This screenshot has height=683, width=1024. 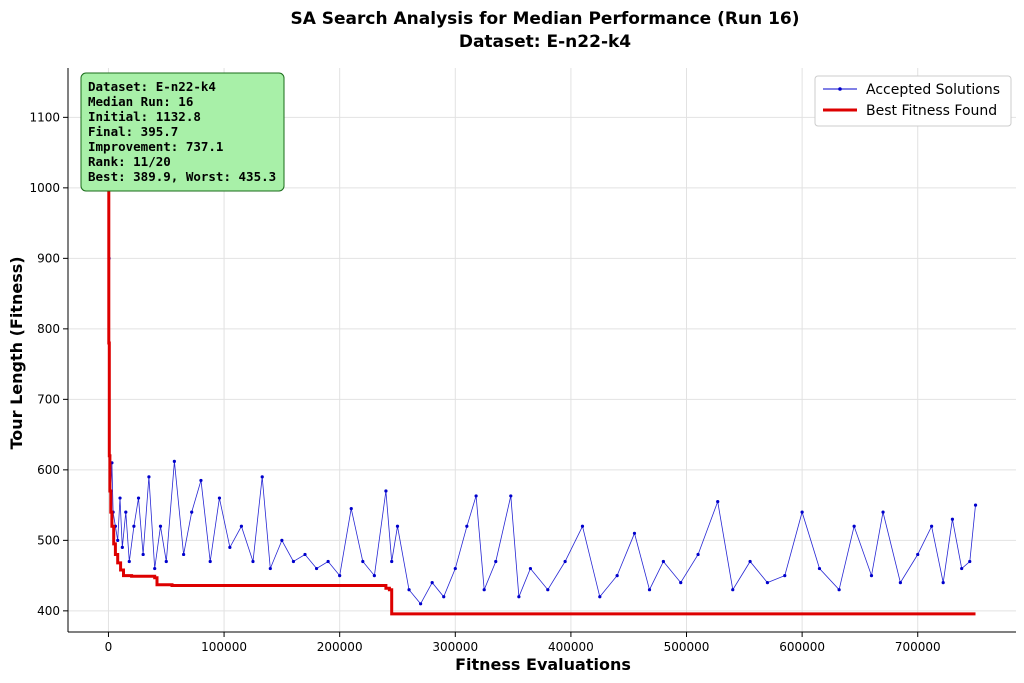 I want to click on x-axis-label: Fitness Evaluations, so click(x=543, y=664).